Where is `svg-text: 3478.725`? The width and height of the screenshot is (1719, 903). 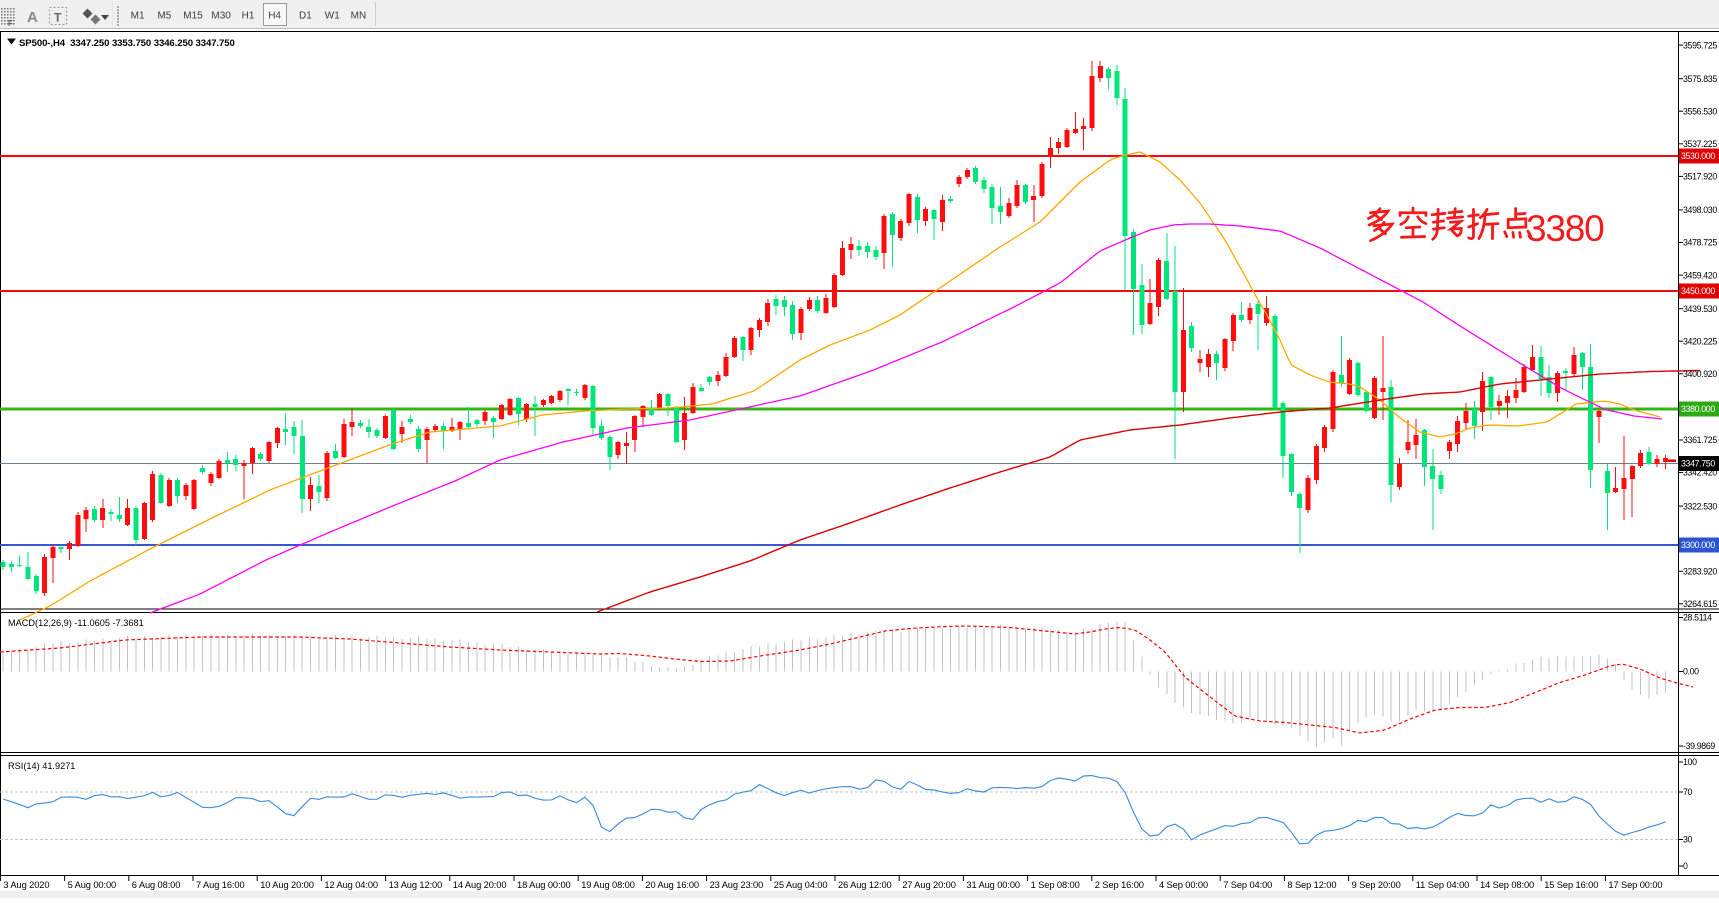
svg-text: 3478.725 is located at coordinates (1700, 243).